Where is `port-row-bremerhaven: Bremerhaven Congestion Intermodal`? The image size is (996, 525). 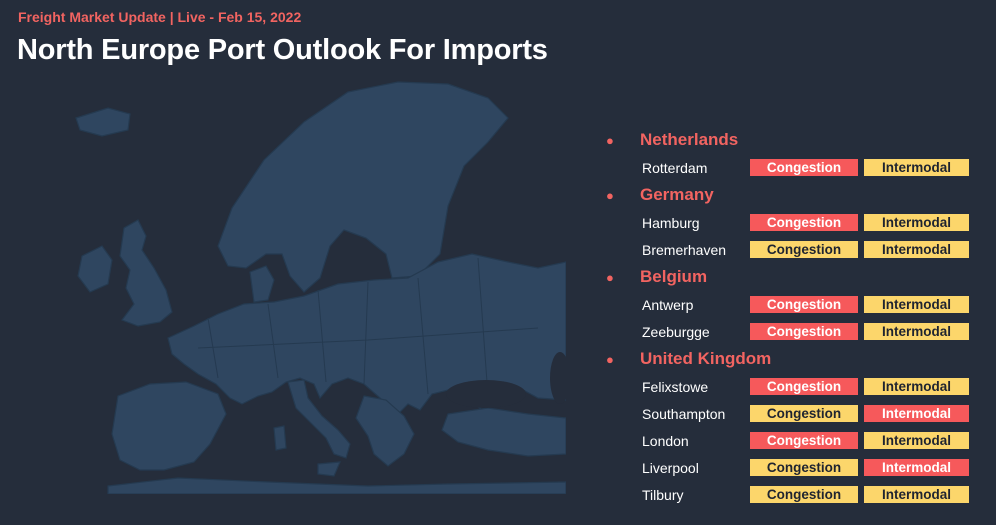
port-row-bremerhaven: Bremerhaven Congestion Intermodal is located at coordinates (792, 249).